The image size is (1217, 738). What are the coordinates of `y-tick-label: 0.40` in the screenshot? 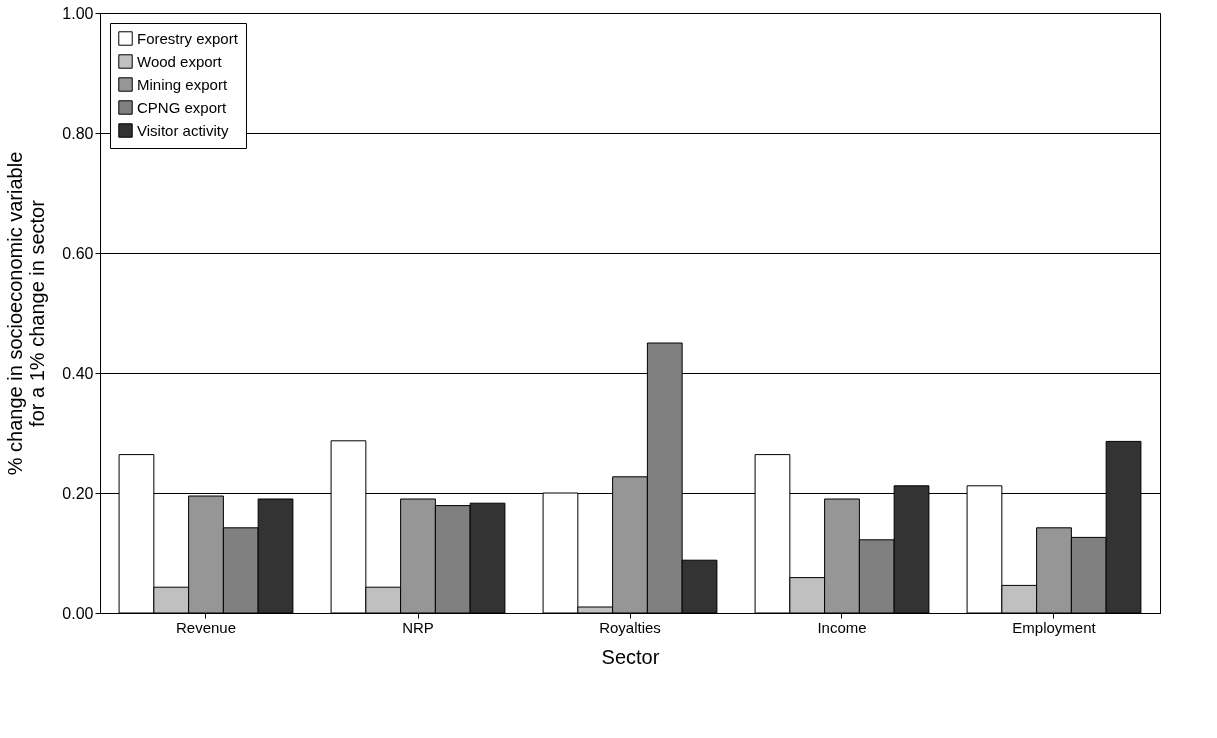 It's located at (78, 373).